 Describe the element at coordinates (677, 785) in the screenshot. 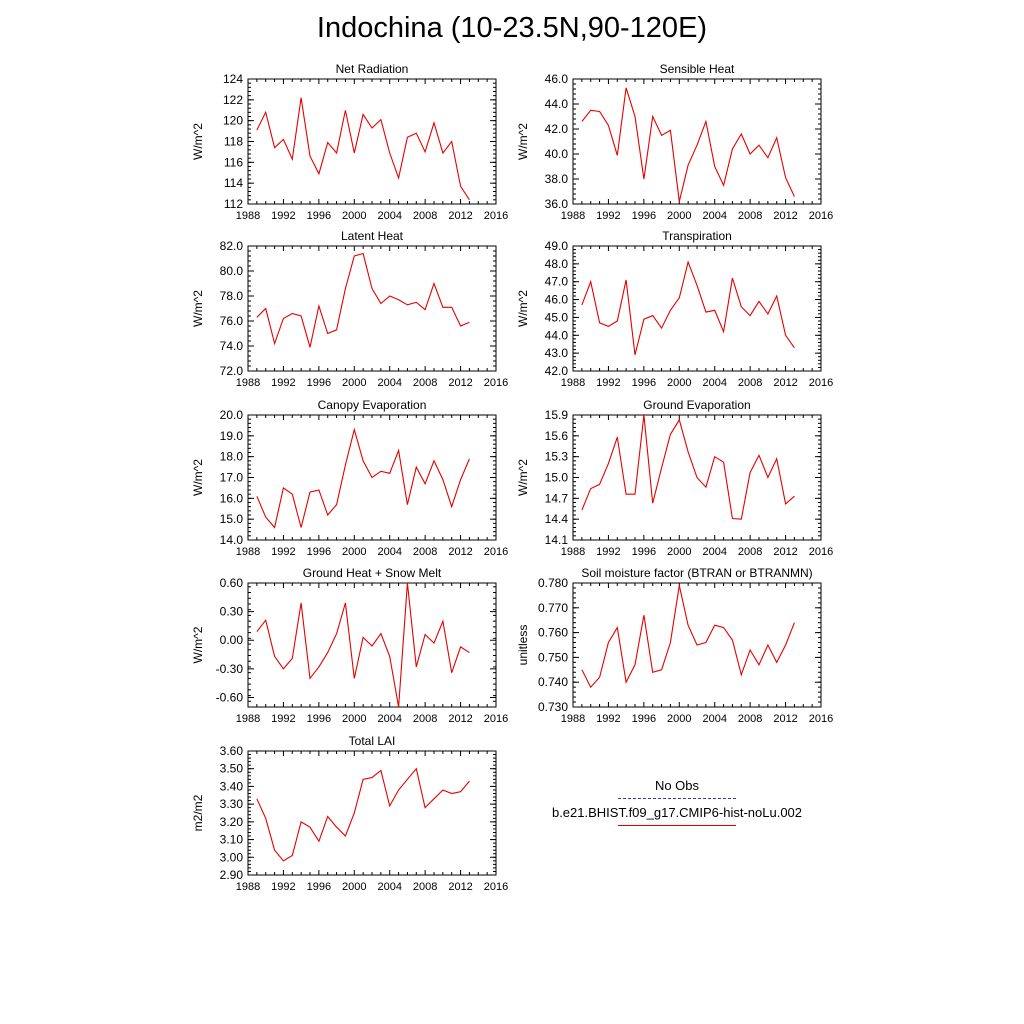

I see `legend-obs-label: No Obs` at that location.